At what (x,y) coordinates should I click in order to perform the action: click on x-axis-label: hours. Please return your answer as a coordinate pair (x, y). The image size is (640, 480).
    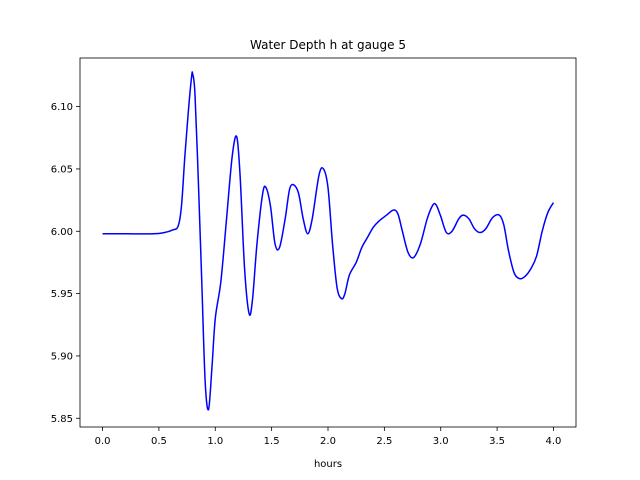
    Looking at the image, I should click on (328, 464).